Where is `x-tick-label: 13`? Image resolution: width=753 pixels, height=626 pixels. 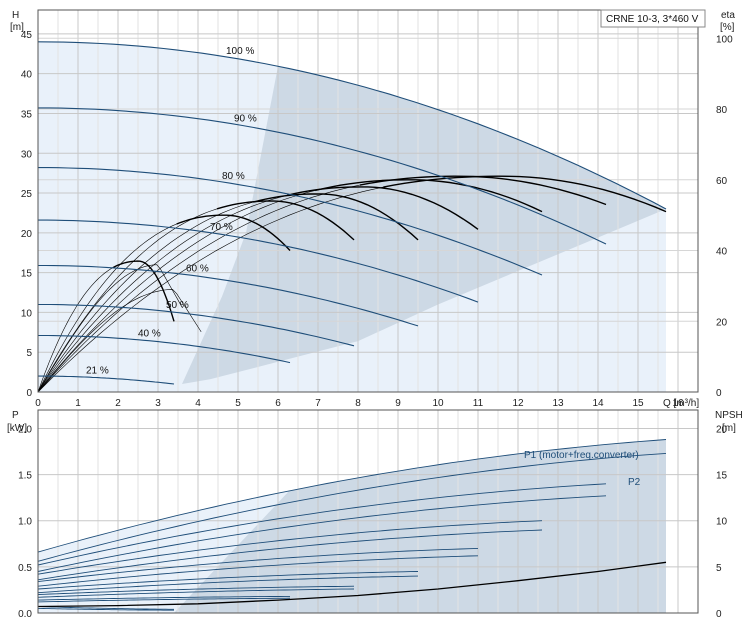 x-tick-label: 13 is located at coordinates (558, 403).